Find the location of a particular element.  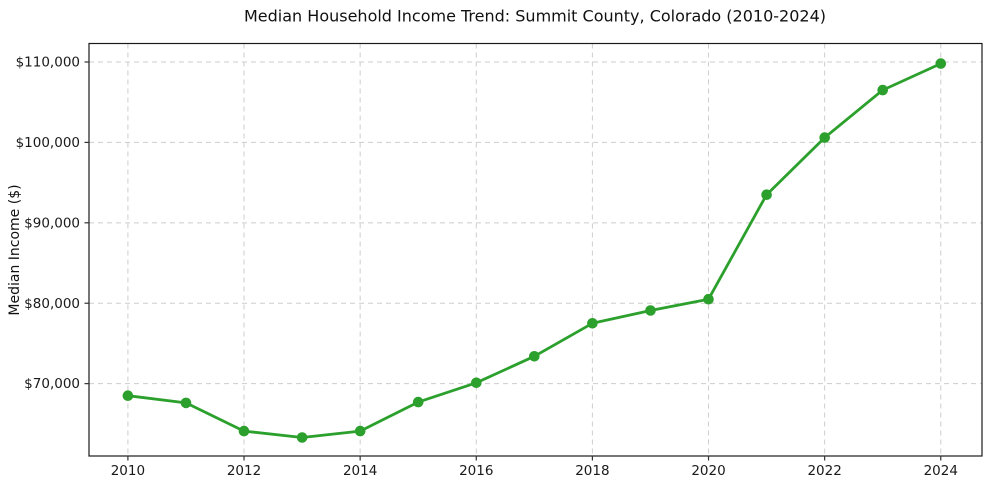

x-tick-label: 2020 is located at coordinates (708, 471).